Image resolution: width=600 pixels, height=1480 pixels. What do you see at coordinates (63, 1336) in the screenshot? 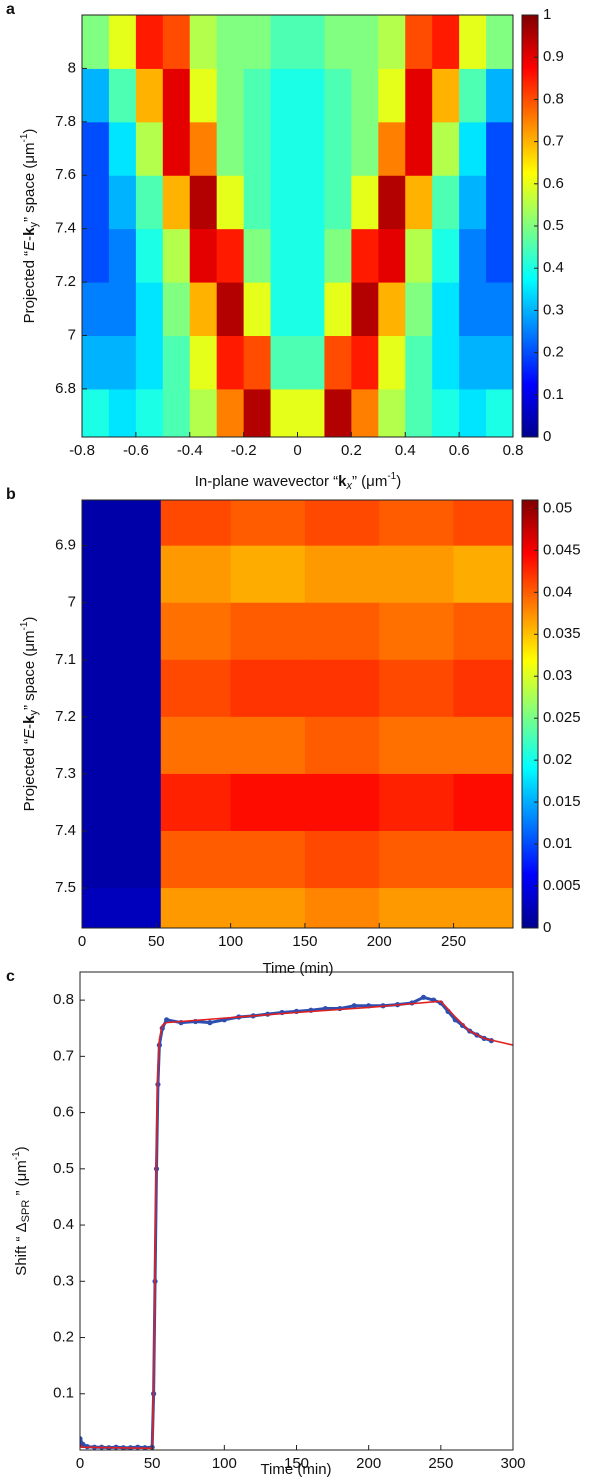
I see `y-tick-label: 0.2` at bounding box center [63, 1336].